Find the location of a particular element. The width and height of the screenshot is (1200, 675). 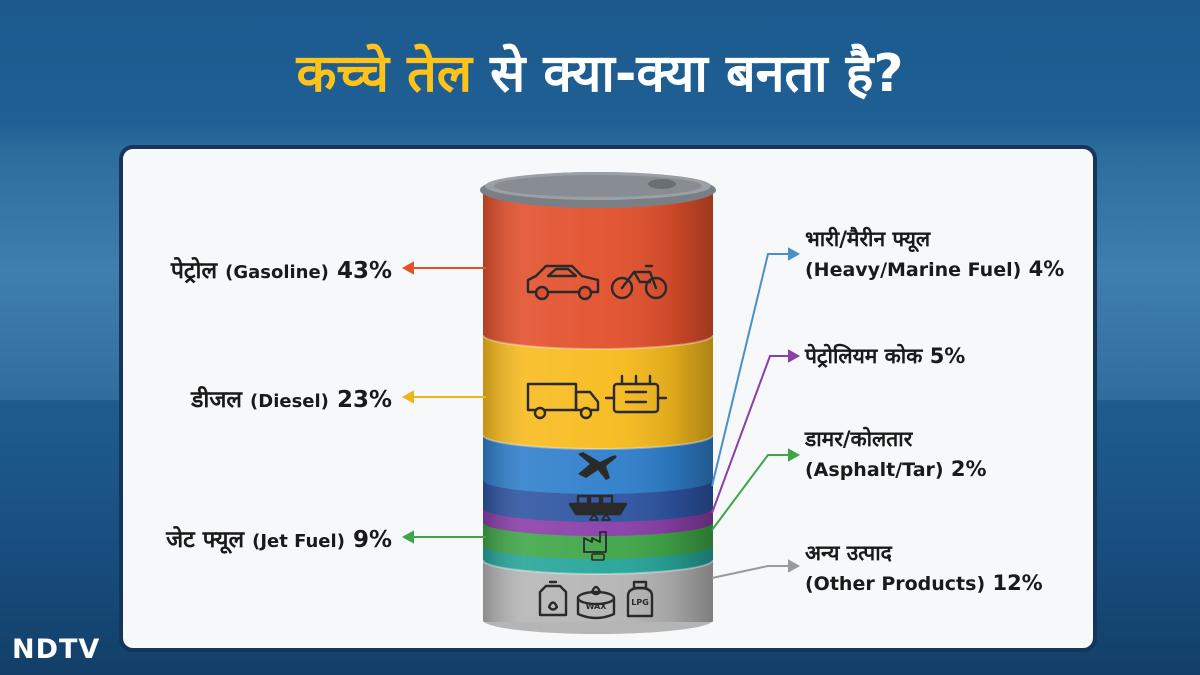

lpg-cylinder-icon is located at coordinates (640, 599).